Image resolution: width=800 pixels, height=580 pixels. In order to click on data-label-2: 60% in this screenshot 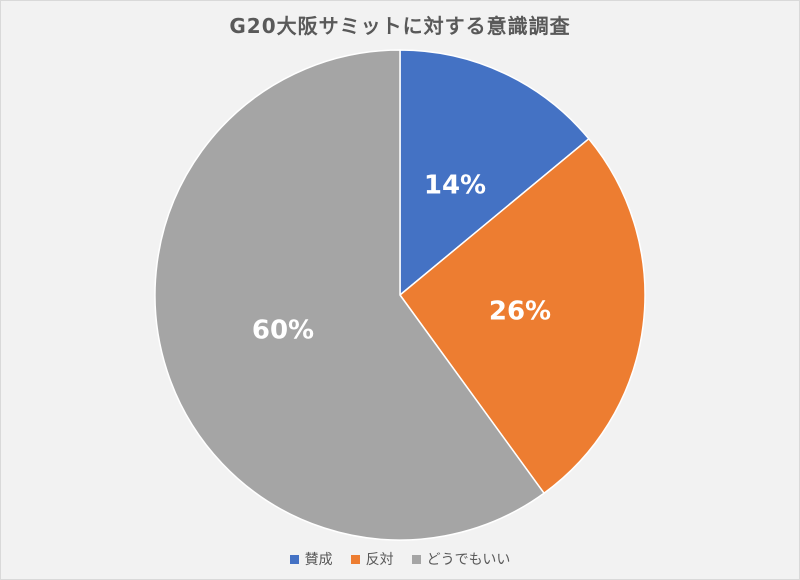, I will do `click(283, 331)`.